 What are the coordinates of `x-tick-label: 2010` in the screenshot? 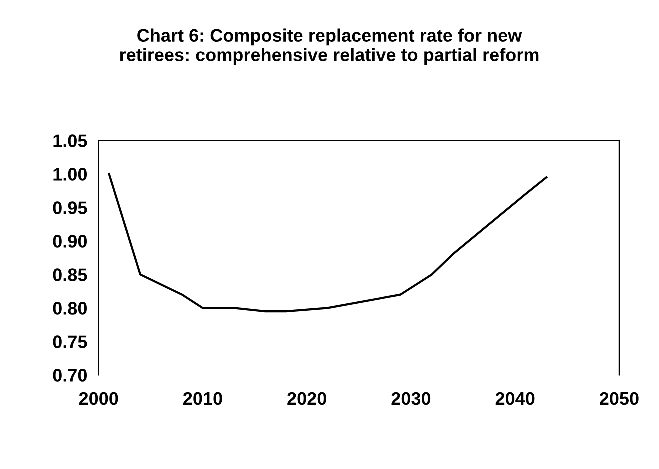 It's located at (203, 399).